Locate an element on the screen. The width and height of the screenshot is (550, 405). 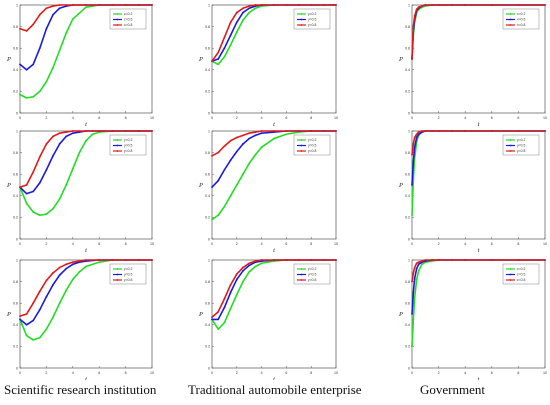
x-tick-label: 10 is located at coordinates (152, 244).